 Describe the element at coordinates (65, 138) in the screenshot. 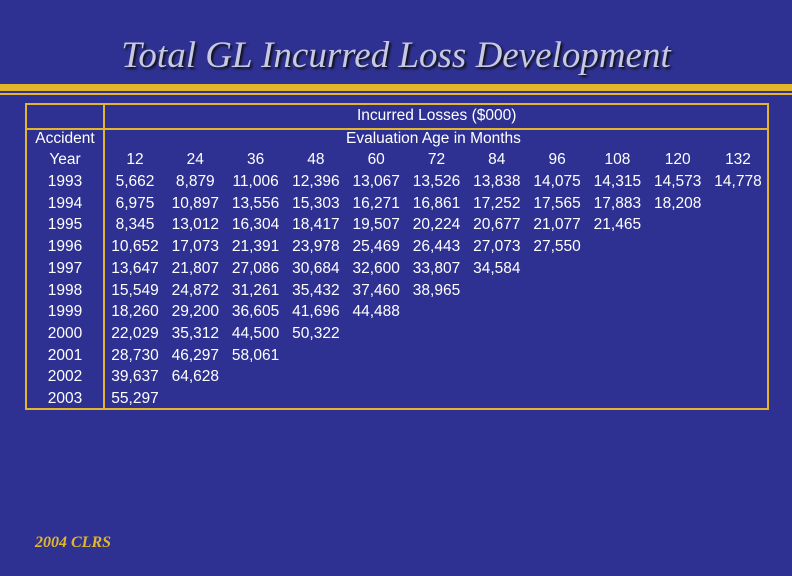

I see `row-header-accident: Accident` at that location.